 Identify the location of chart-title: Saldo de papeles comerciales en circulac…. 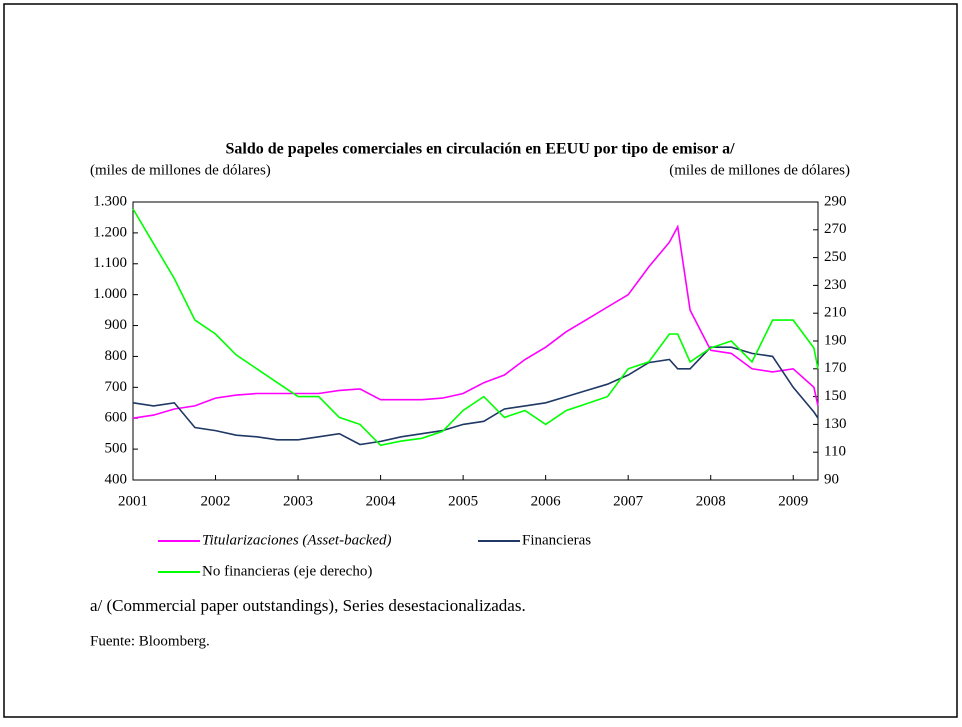
(480, 149).